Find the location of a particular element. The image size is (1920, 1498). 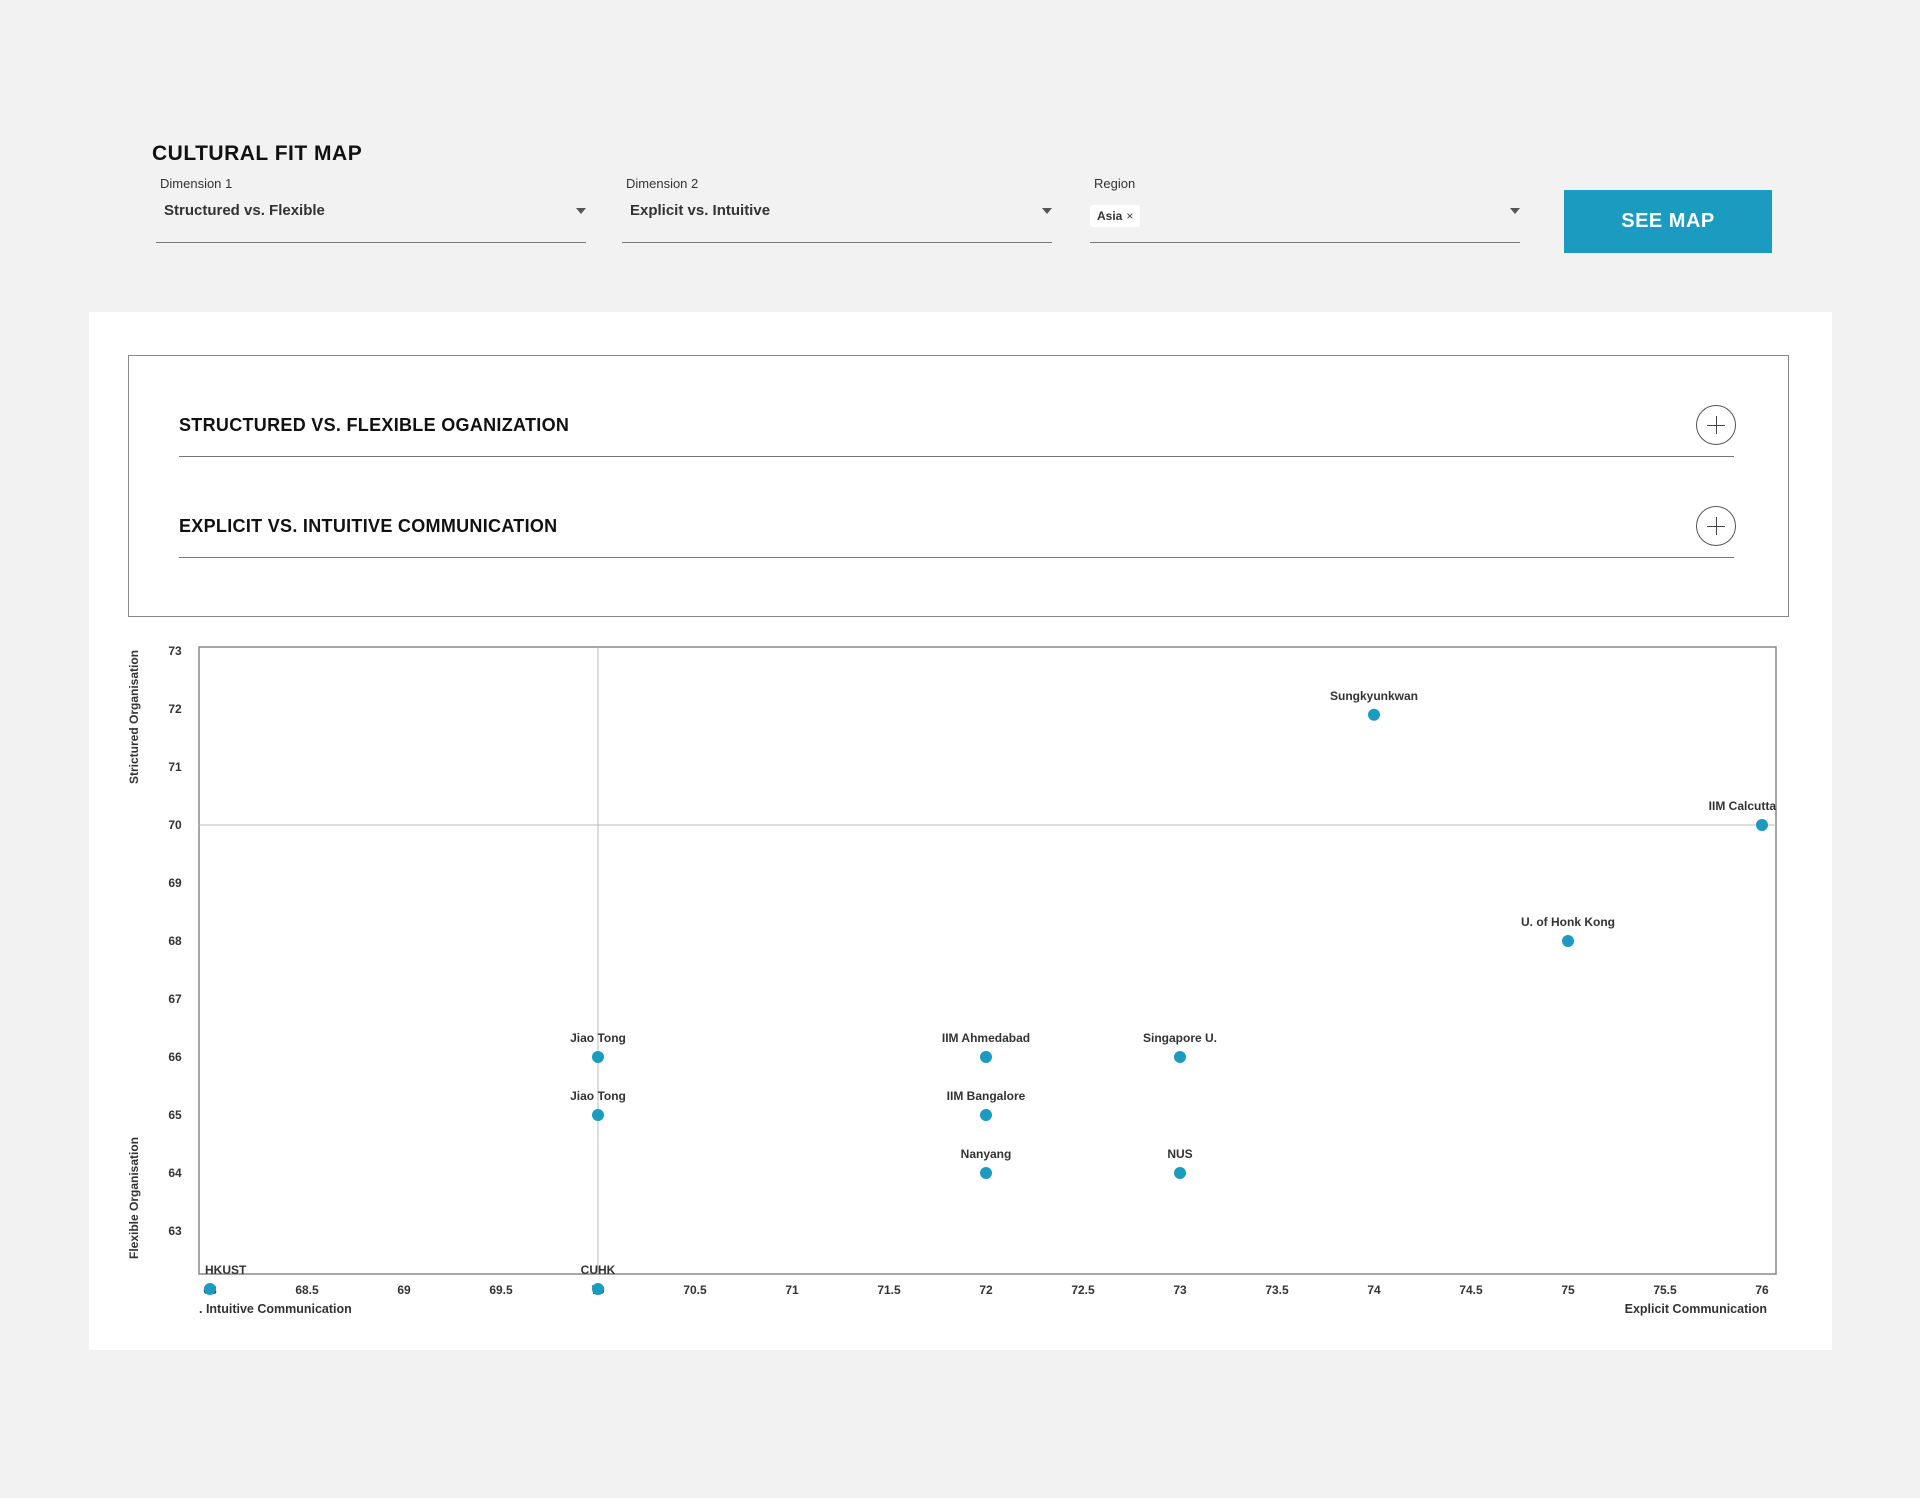

y-tick-label: 70 is located at coordinates (175, 825).